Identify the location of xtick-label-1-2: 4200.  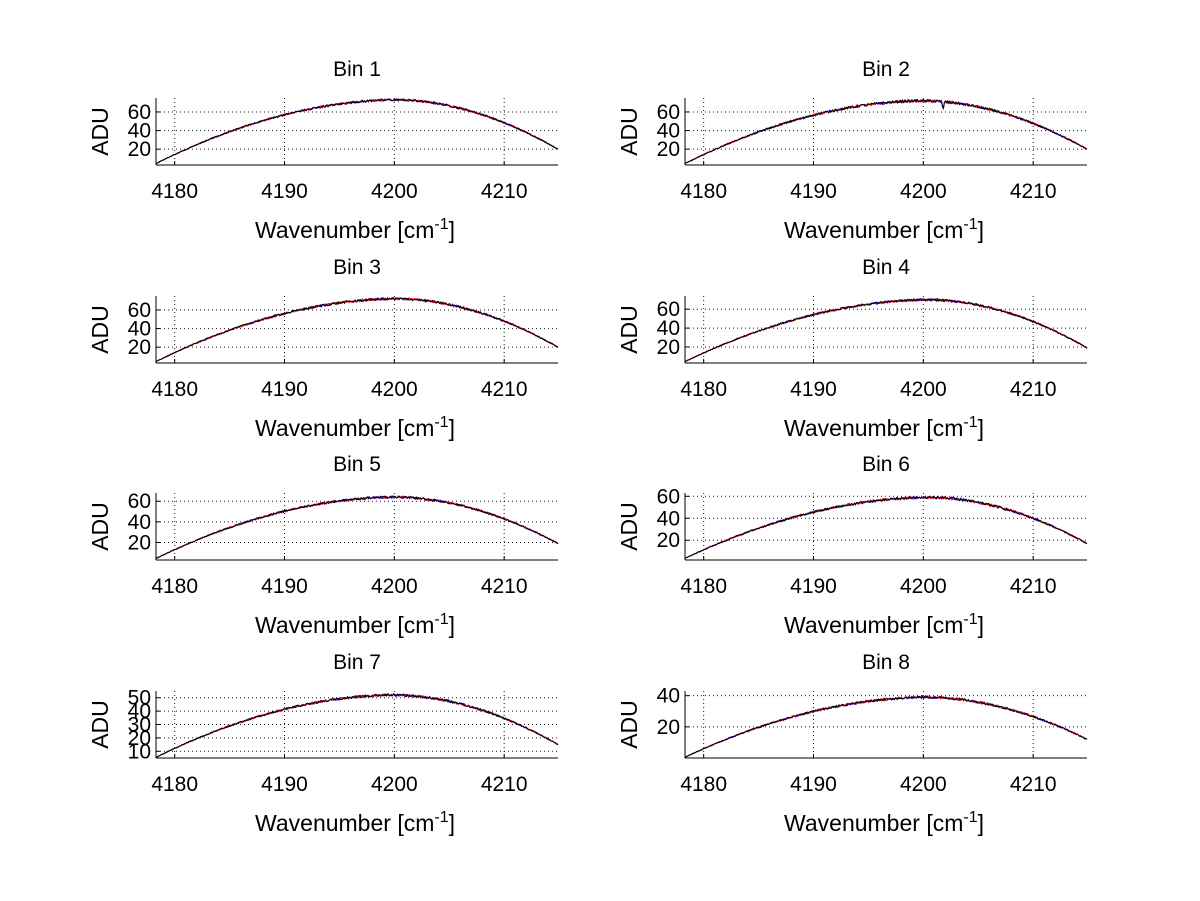
(394, 191).